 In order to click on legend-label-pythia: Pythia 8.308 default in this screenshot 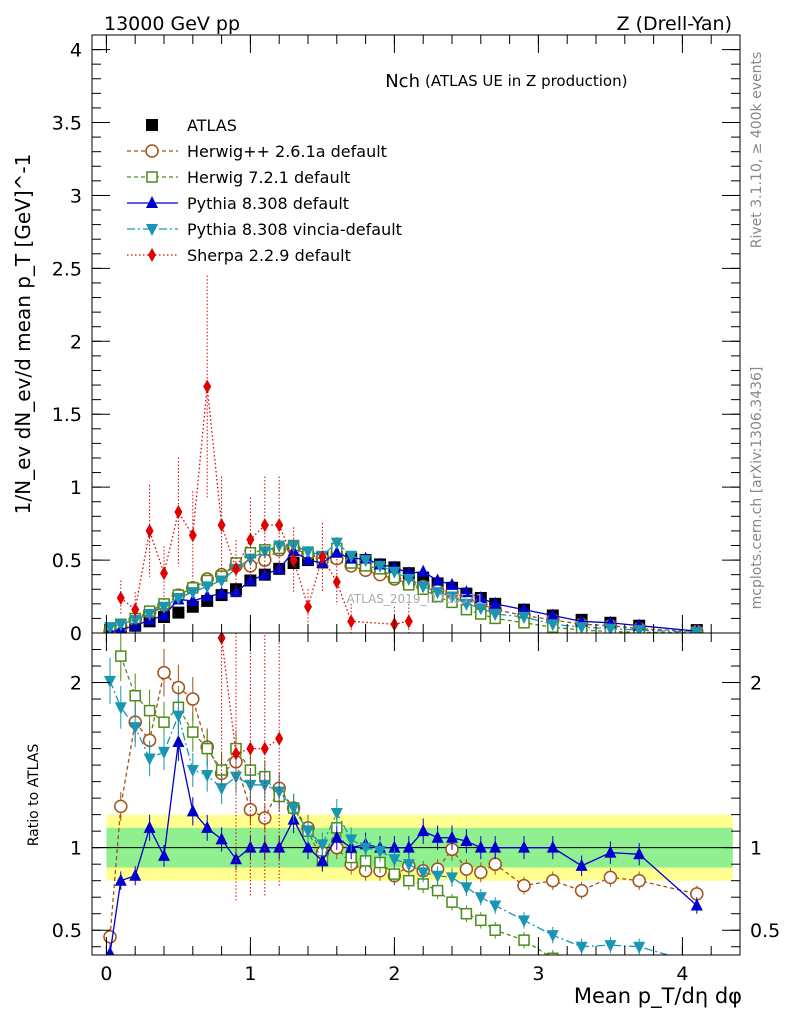, I will do `click(268, 203)`.